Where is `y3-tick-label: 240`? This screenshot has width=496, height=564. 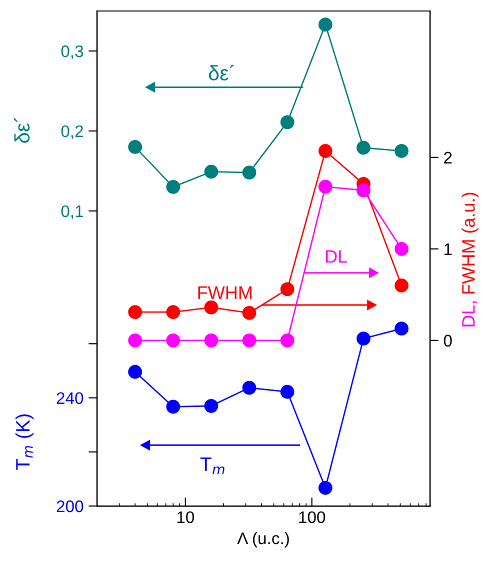
y3-tick-label: 240 is located at coordinates (70, 398).